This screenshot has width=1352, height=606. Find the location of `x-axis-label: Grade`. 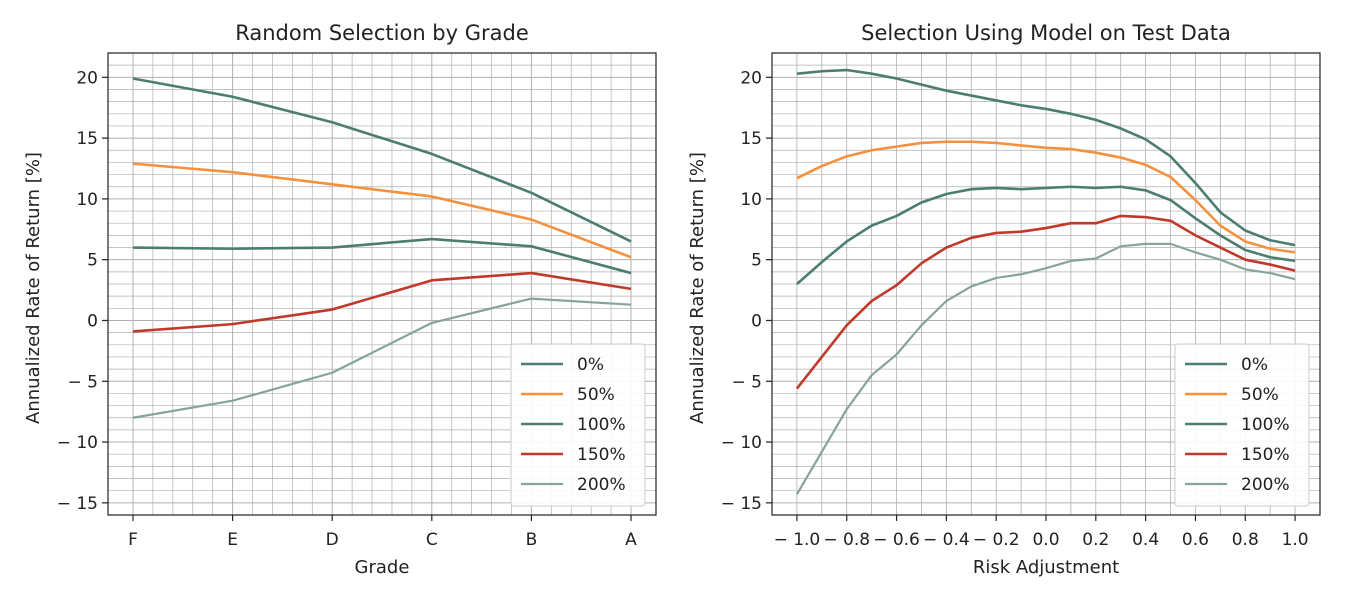

x-axis-label: Grade is located at coordinates (382, 567).